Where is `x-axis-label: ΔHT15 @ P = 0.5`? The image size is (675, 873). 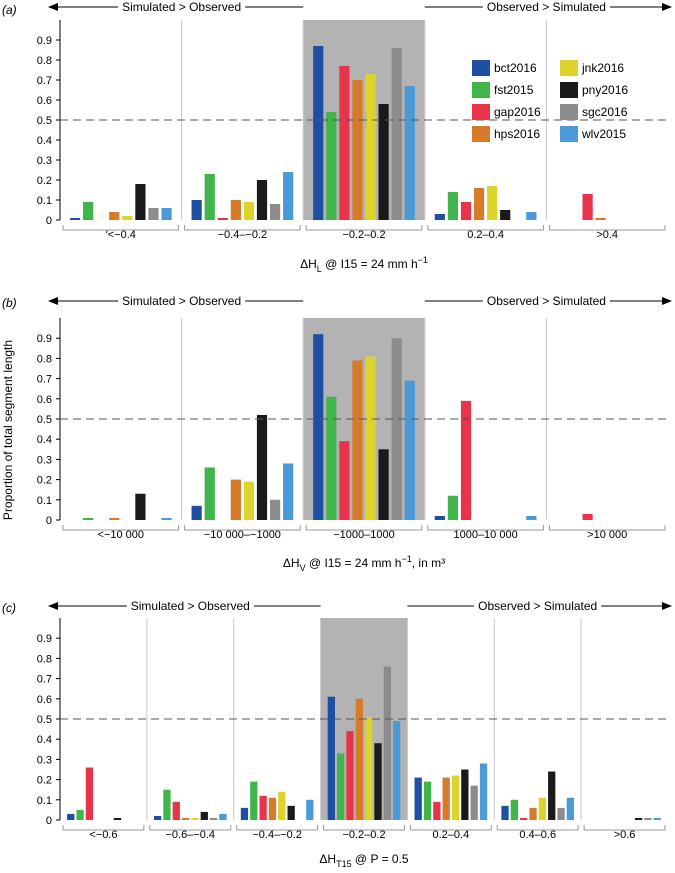
x-axis-label: ΔHT15 @ P = 0.5 is located at coordinates (364, 860).